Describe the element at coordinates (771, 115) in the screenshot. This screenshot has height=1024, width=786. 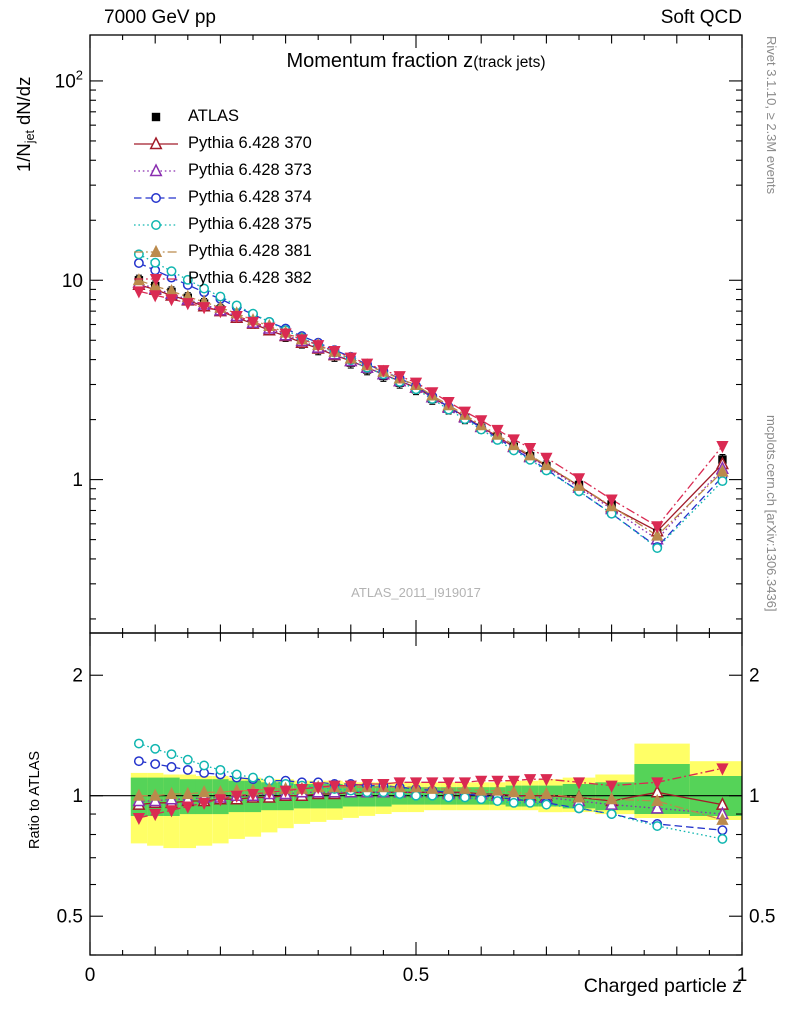
I see `rivet-version-note: Rivet 3.1.10, ≥ 2.3M events` at that location.